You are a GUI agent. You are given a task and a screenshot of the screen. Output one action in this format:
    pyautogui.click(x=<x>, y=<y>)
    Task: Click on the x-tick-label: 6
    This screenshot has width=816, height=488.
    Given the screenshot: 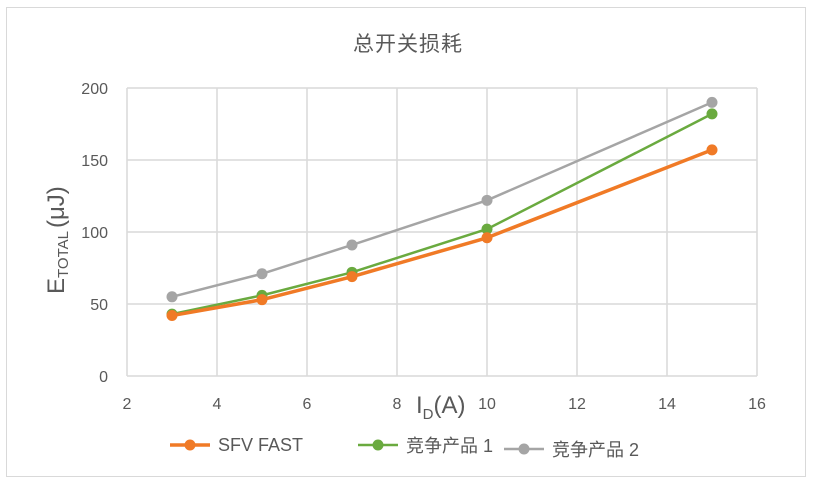 What is the action you would take?
    pyautogui.click(x=307, y=404)
    